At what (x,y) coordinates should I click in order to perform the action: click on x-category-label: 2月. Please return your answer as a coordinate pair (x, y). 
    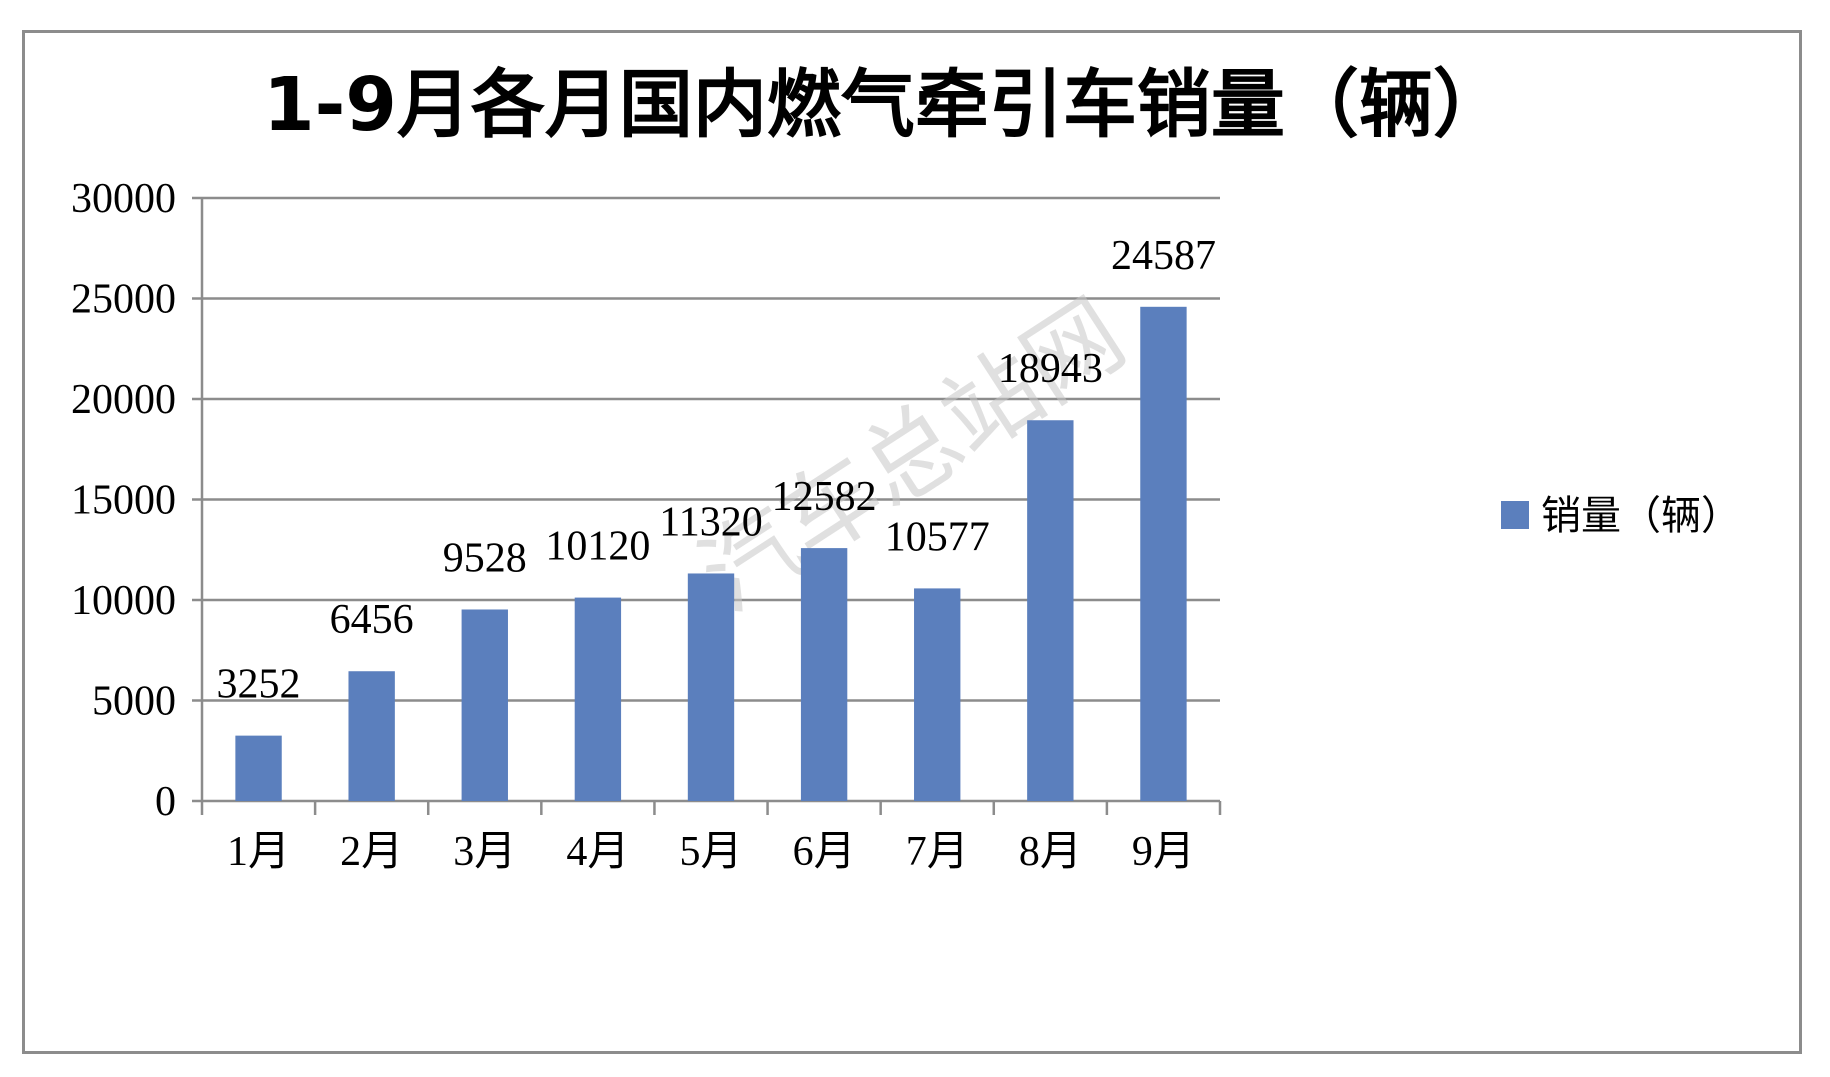
    Looking at the image, I should click on (371, 852).